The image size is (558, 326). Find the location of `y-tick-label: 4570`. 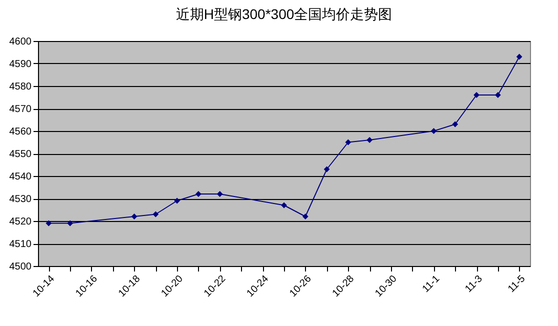

y-tick-label: 4570 is located at coordinates (20, 109).